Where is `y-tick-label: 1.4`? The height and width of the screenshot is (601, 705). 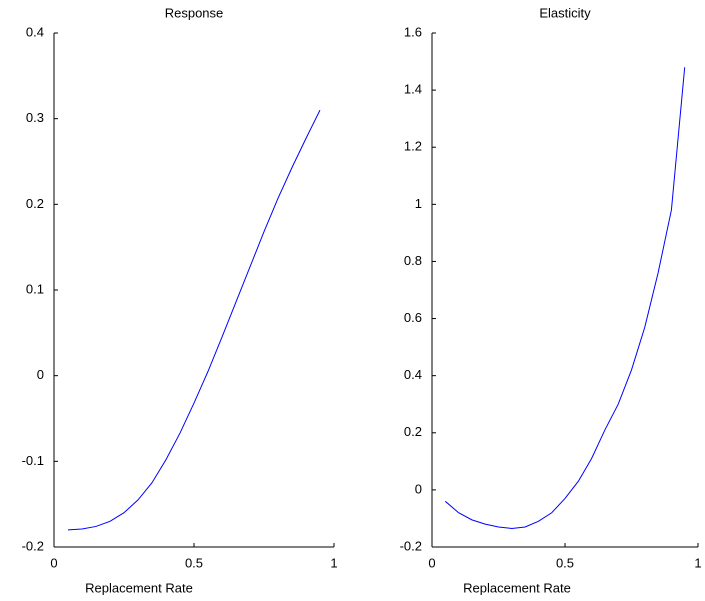
y-tick-label: 1.4 is located at coordinates (413, 89).